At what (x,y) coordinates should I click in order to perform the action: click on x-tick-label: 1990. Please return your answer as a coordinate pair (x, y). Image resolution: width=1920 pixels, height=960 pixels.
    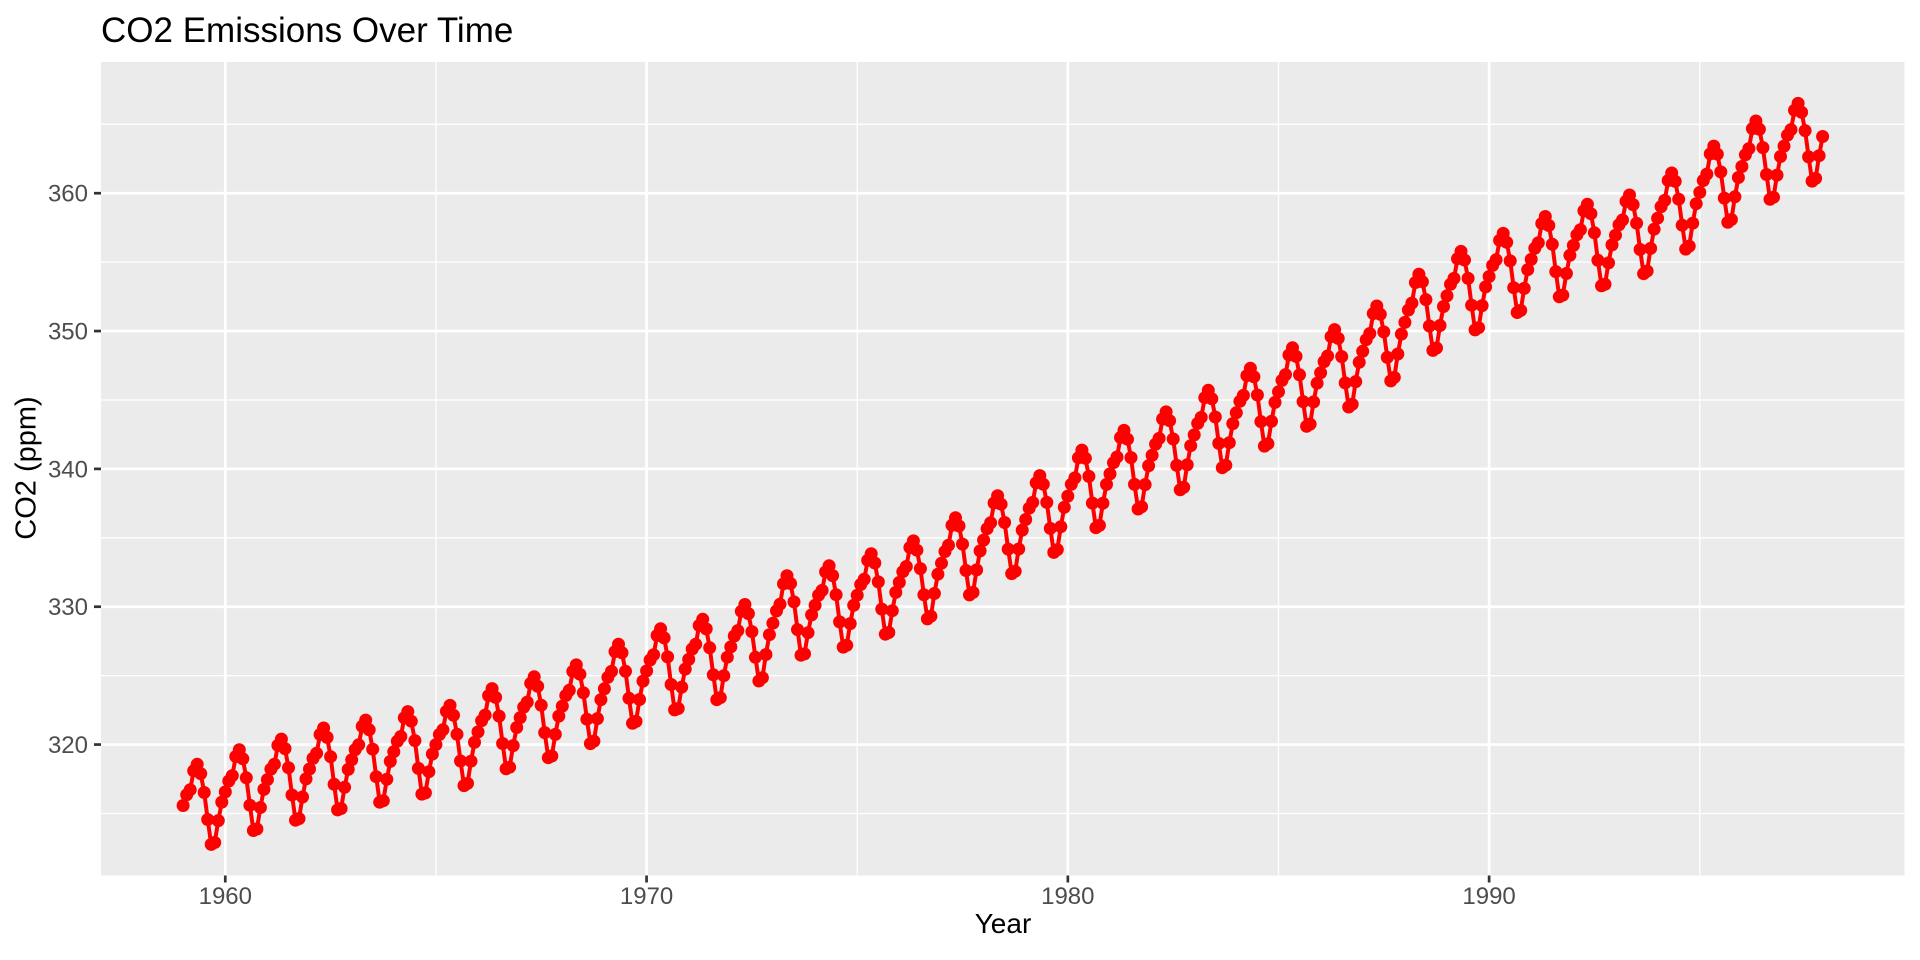
    Looking at the image, I should click on (1488, 896).